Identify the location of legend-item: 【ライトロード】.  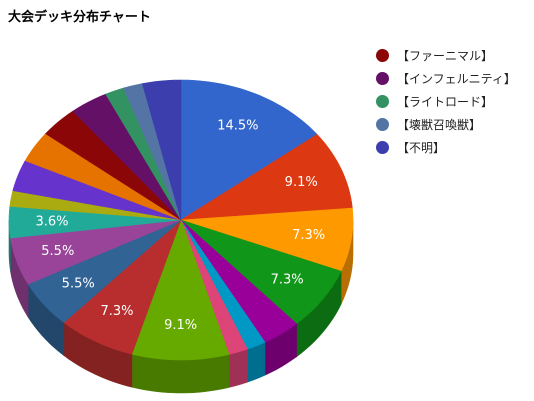
(446, 101).